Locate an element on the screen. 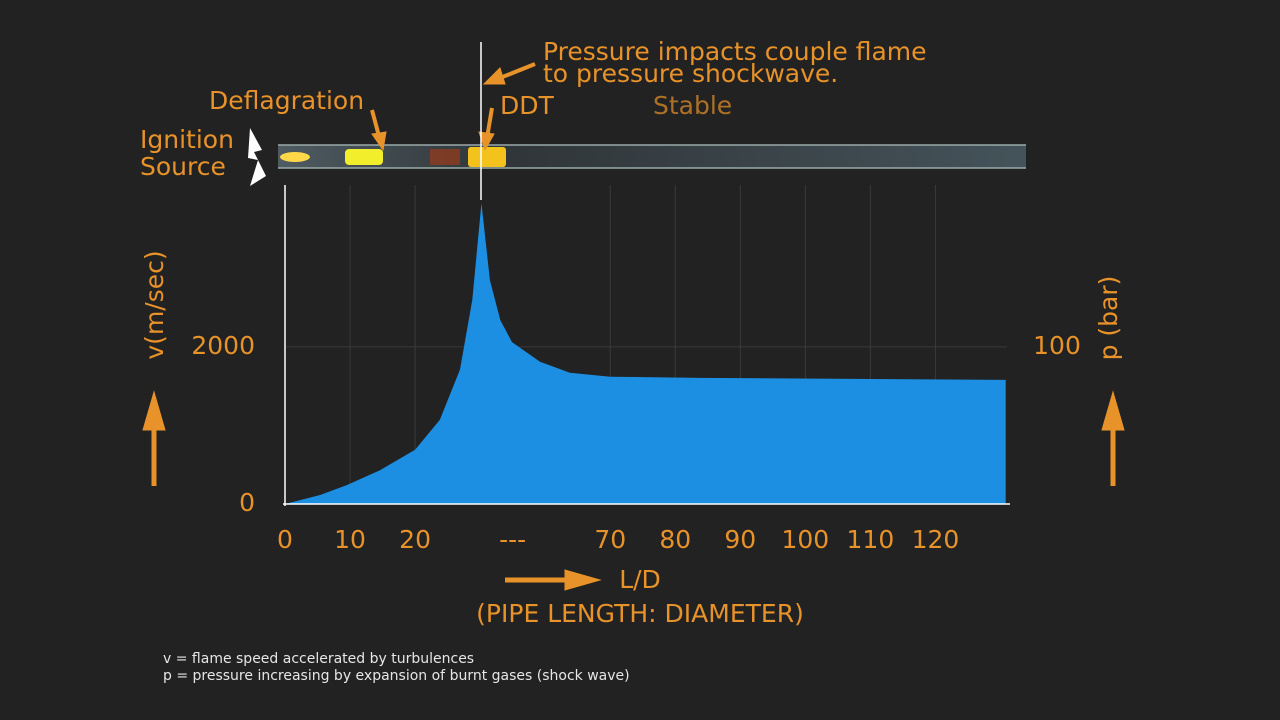 The height and width of the screenshot is (720, 1280). x-tick-label: 100 is located at coordinates (806, 539).